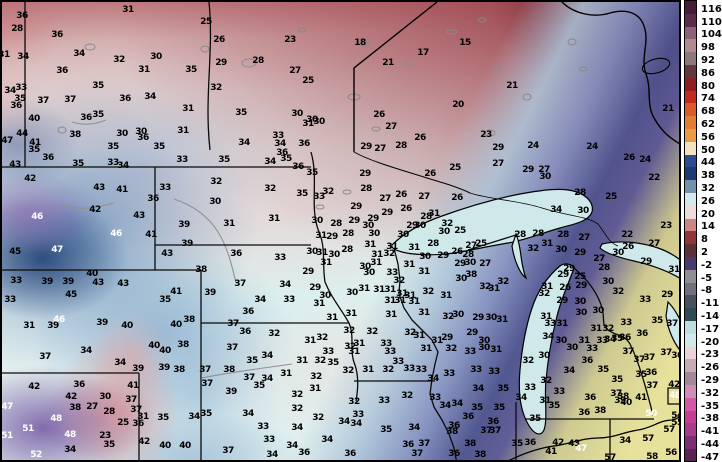  What do you see at coordinates (708, 73) in the screenshot?
I see `colorbar-tick-label: 86` at bounding box center [708, 73].